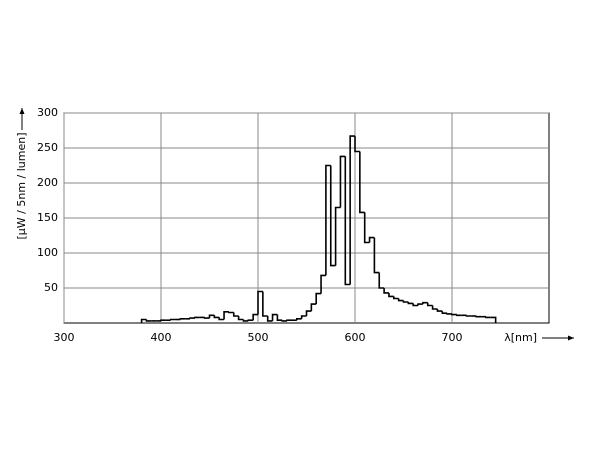 This screenshot has height=450, width=600. Describe the element at coordinates (355, 337) in the screenshot. I see `x-tick-label: 600` at that location.